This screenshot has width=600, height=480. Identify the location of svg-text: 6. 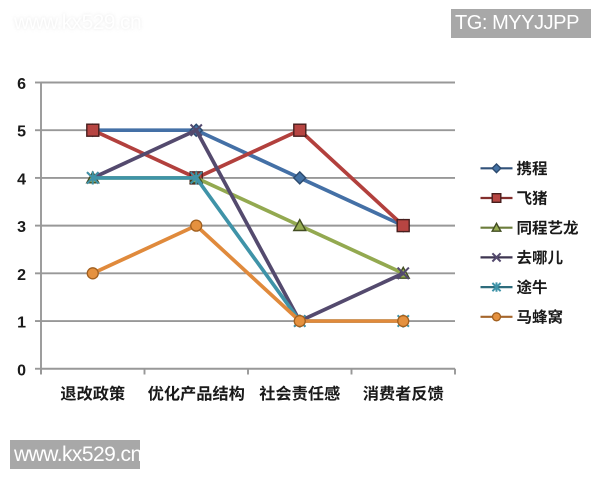
(21, 84).